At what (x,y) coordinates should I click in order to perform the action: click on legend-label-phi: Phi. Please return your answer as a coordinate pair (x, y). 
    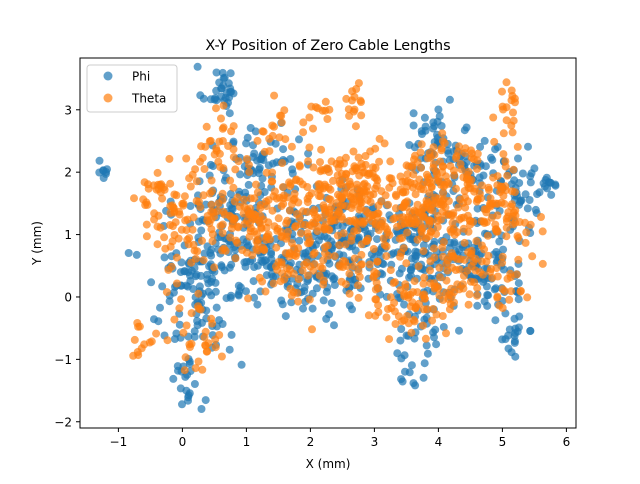
    Looking at the image, I should click on (141, 77).